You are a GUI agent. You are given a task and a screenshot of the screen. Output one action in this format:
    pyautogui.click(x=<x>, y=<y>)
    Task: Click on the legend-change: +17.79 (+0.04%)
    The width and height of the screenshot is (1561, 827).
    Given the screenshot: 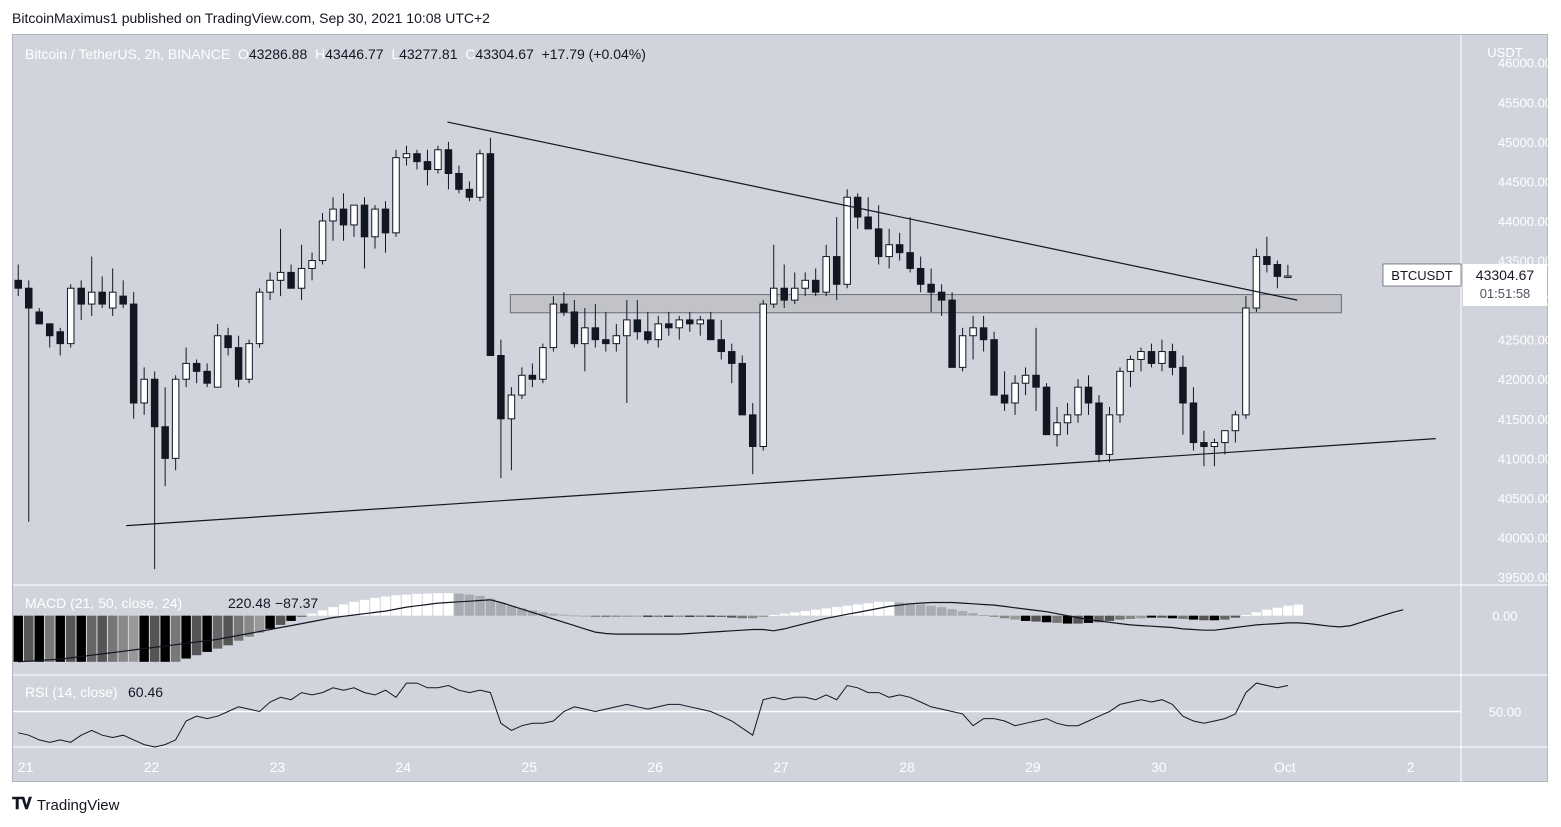 What is the action you would take?
    pyautogui.click(x=594, y=54)
    